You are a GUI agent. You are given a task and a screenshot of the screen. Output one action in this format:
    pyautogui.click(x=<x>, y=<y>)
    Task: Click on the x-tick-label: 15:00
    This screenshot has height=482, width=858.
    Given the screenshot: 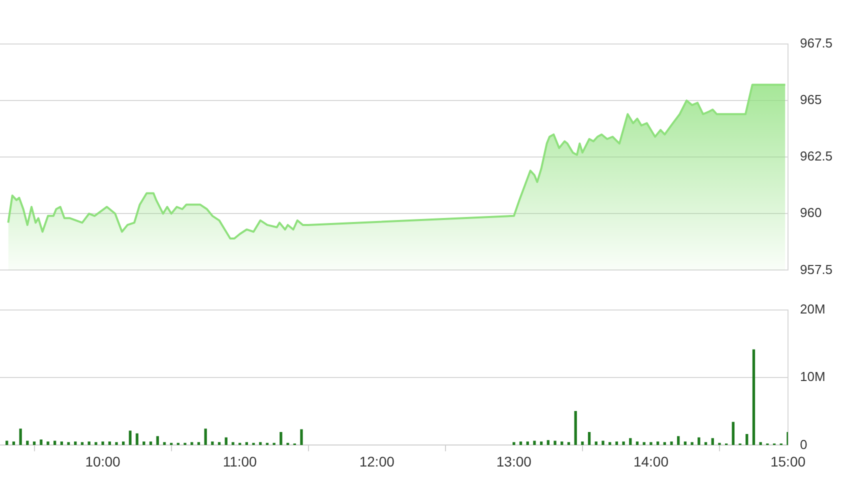 What is the action you would take?
    pyautogui.click(x=788, y=461)
    